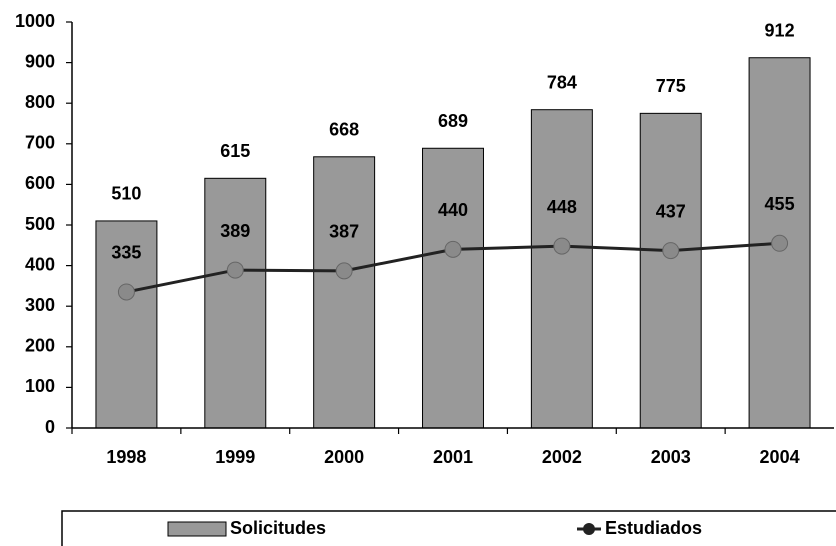  What do you see at coordinates (126, 457) in the screenshot?
I see `x-tick-label: 1998` at bounding box center [126, 457].